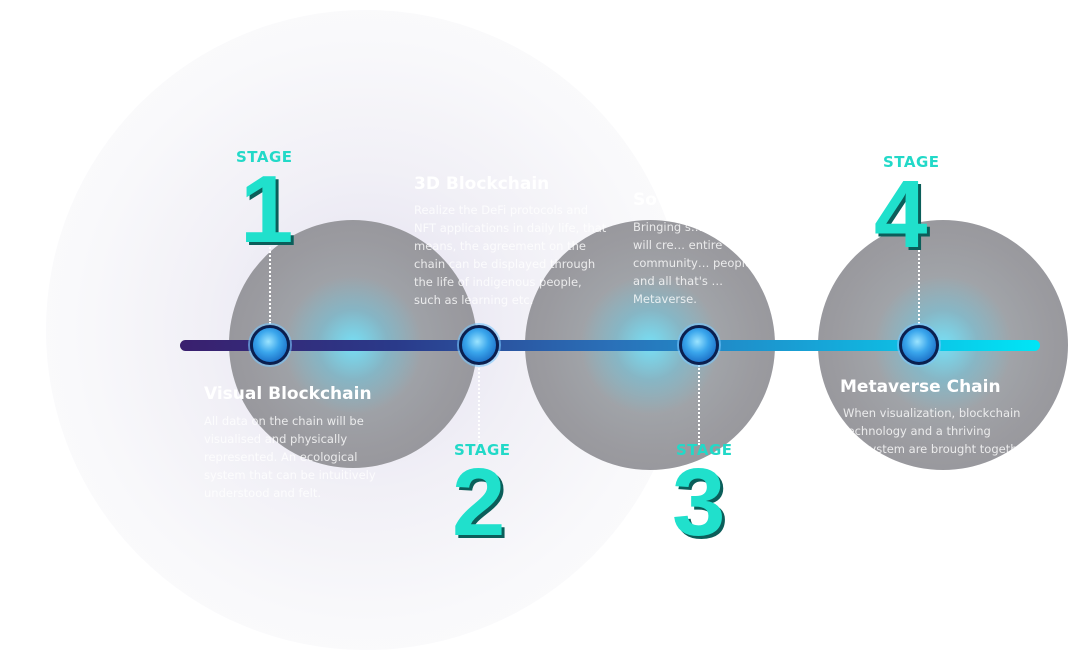 This screenshot has width=1070, height=660. What do you see at coordinates (270, 345) in the screenshot?
I see `stage-1-node` at bounding box center [270, 345].